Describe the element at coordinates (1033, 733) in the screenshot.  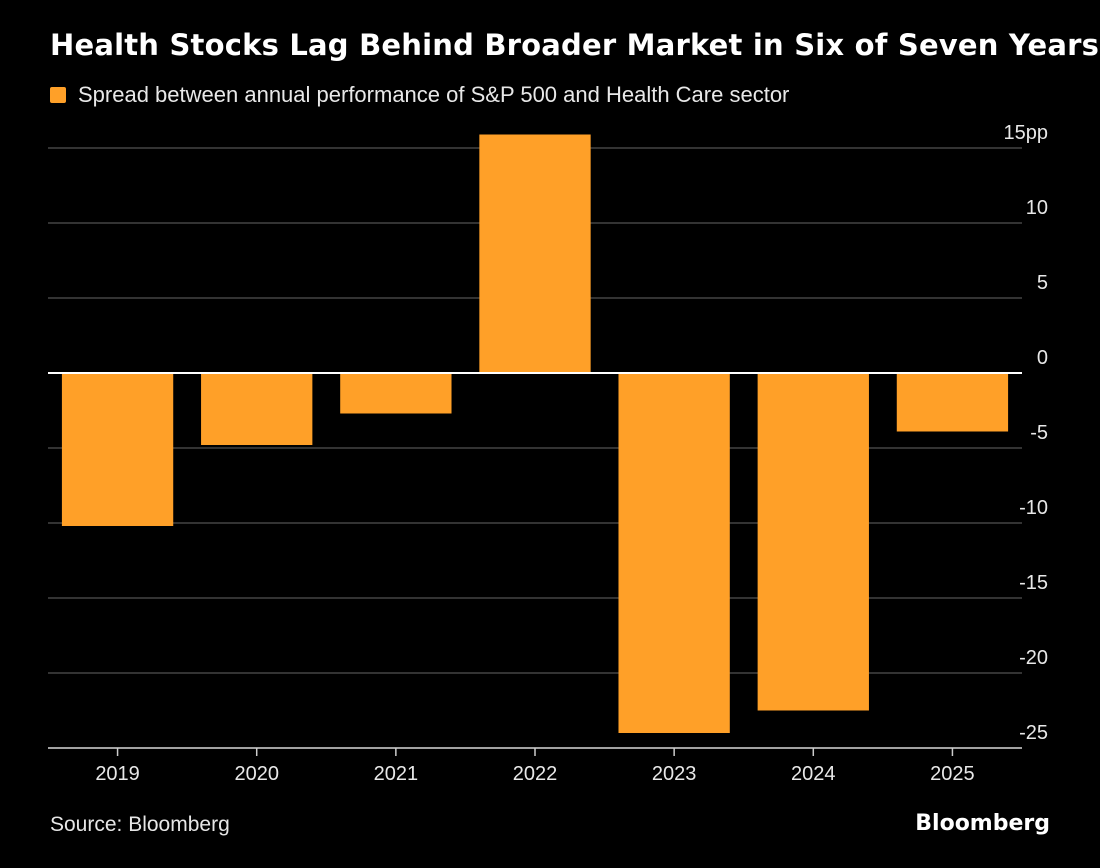
I see `y-tick-label: -25` at that location.